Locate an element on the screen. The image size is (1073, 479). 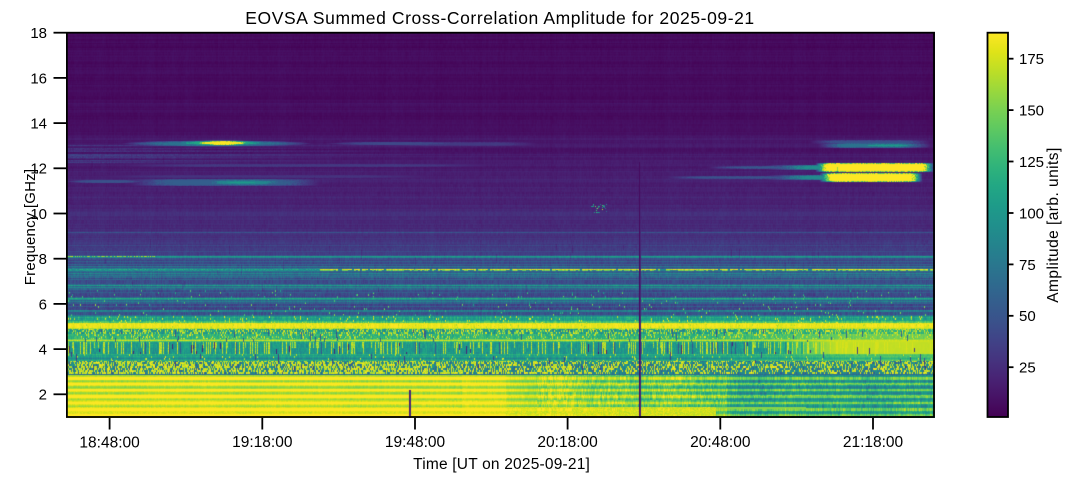
svg-text: 19:18:00 is located at coordinates (262, 442).